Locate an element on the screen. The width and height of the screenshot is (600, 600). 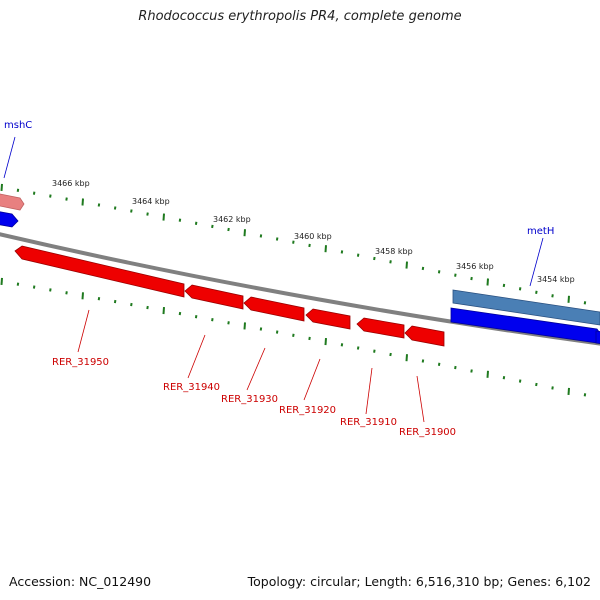
gene-label-metH: metH is located at coordinates (540, 231).